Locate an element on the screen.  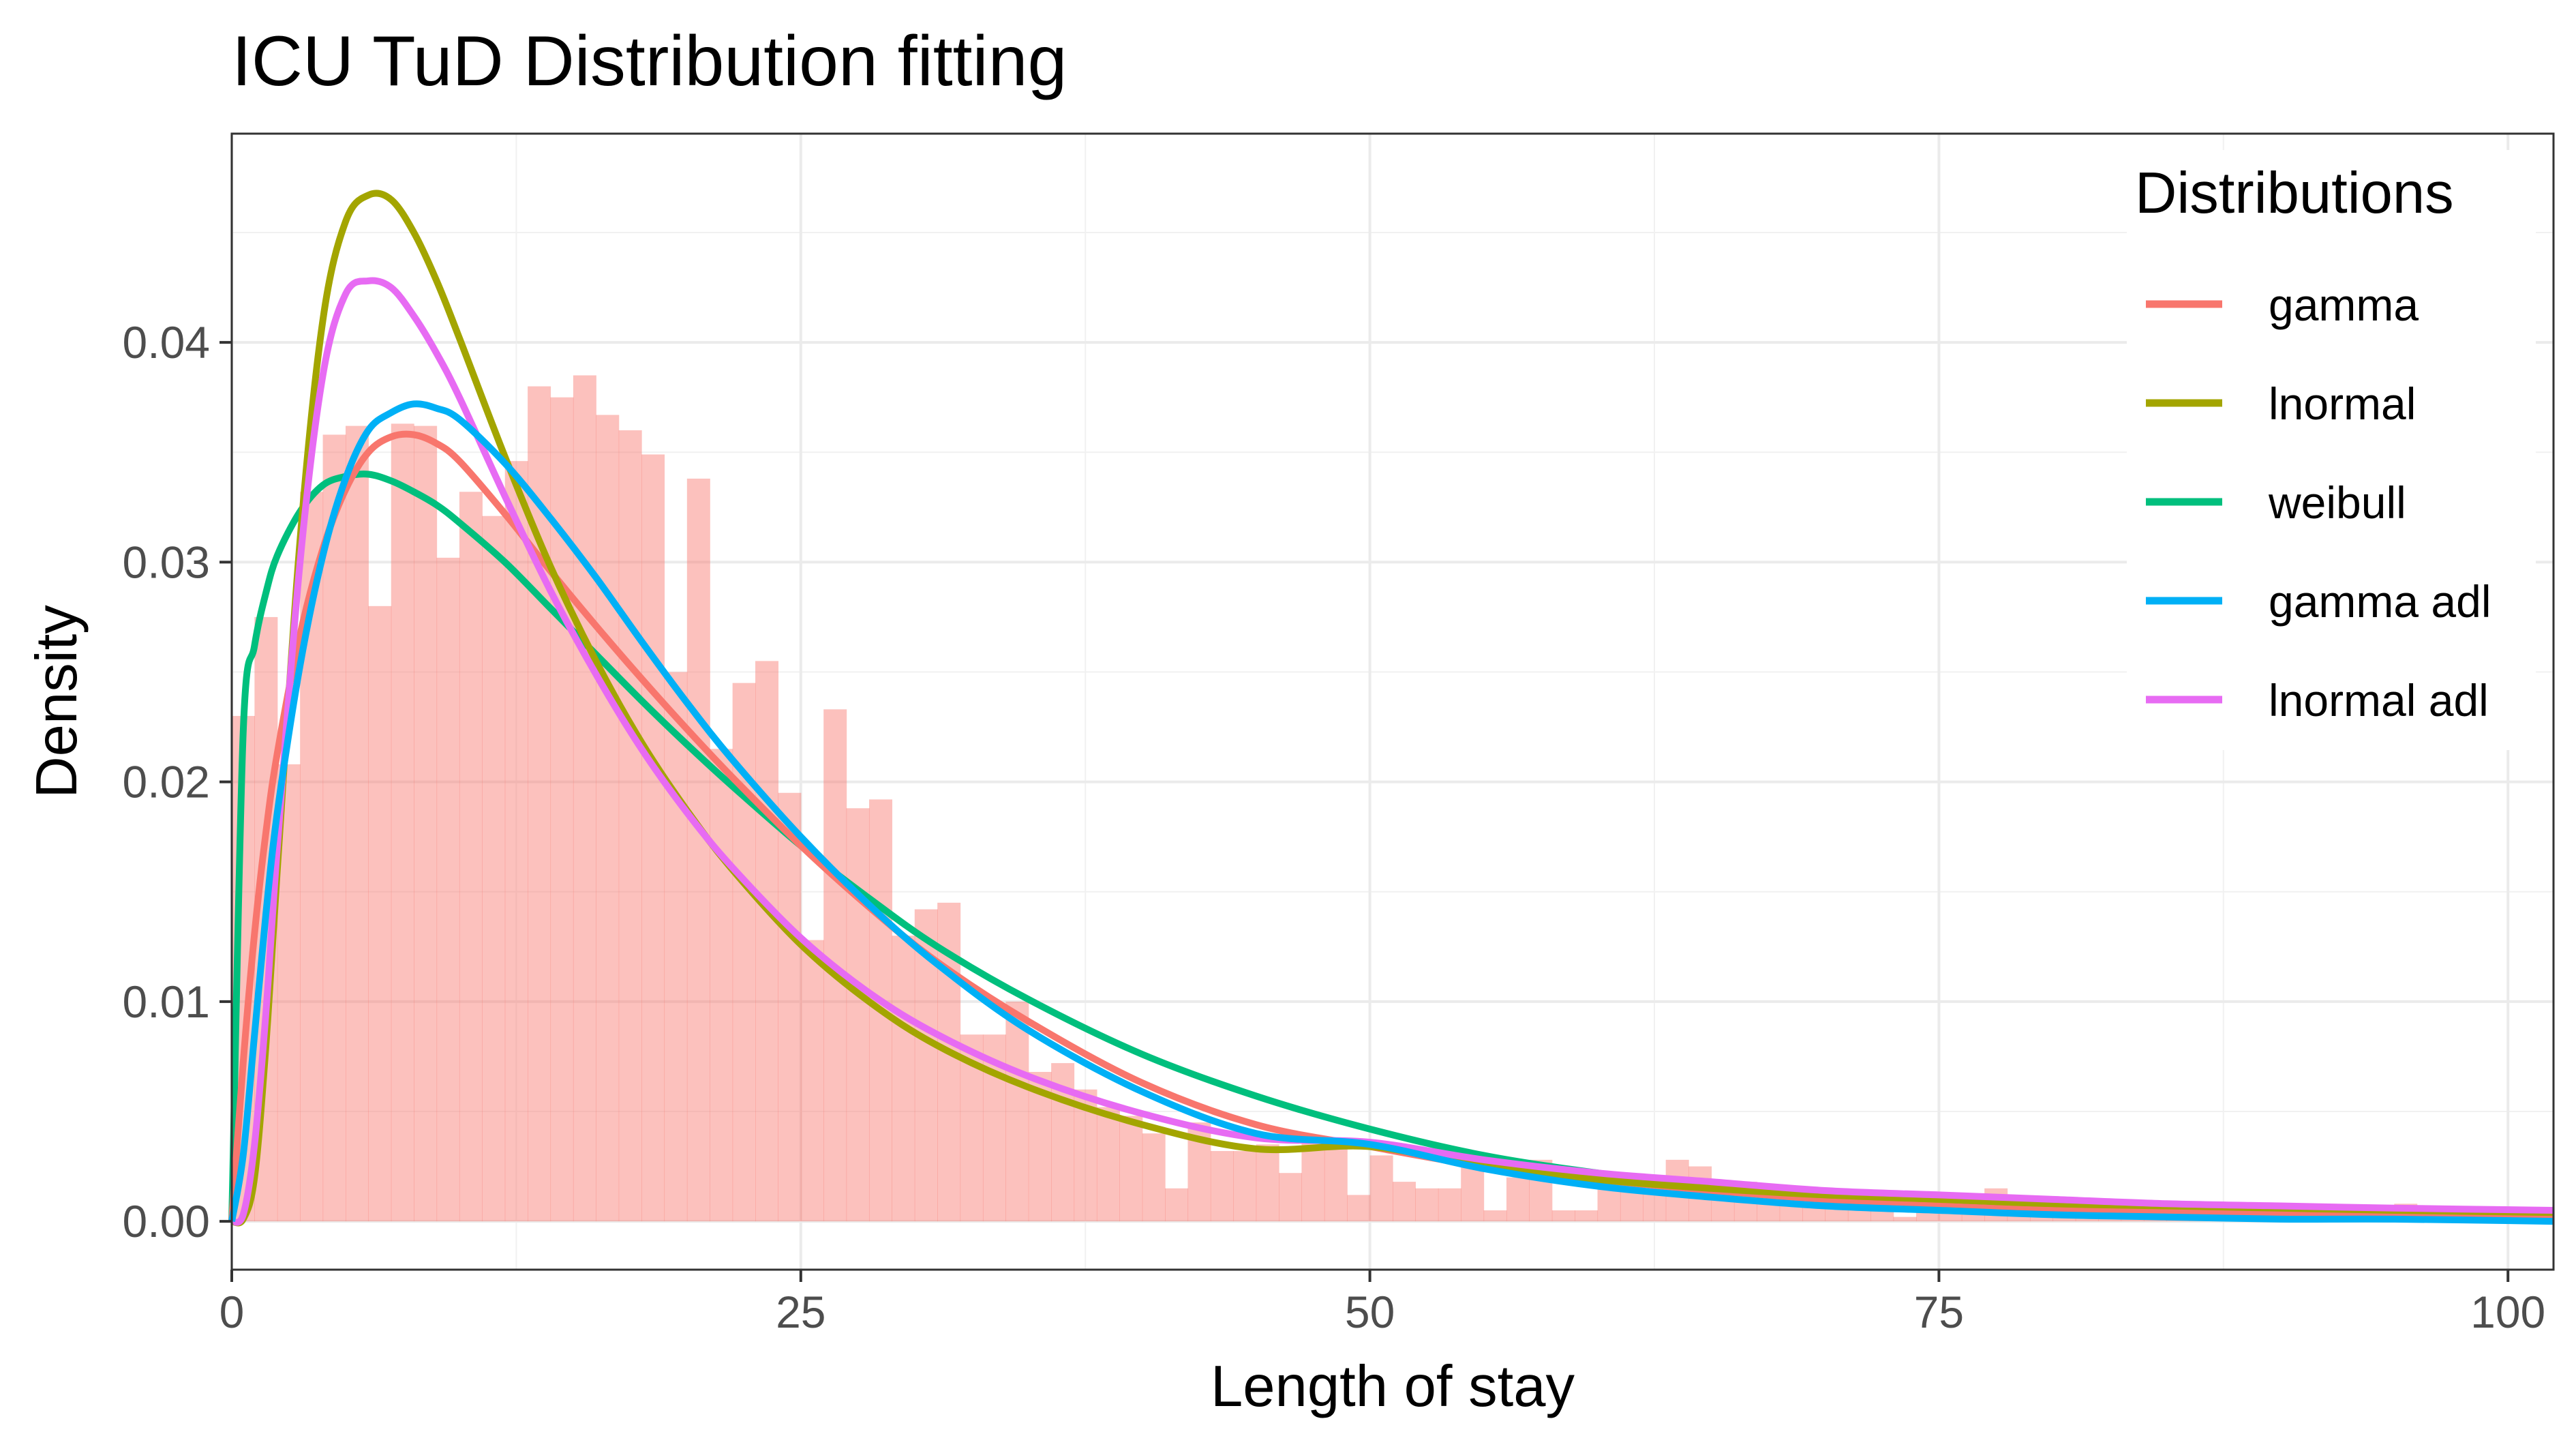
x-tick-label: 100 is located at coordinates (2507, 1312).